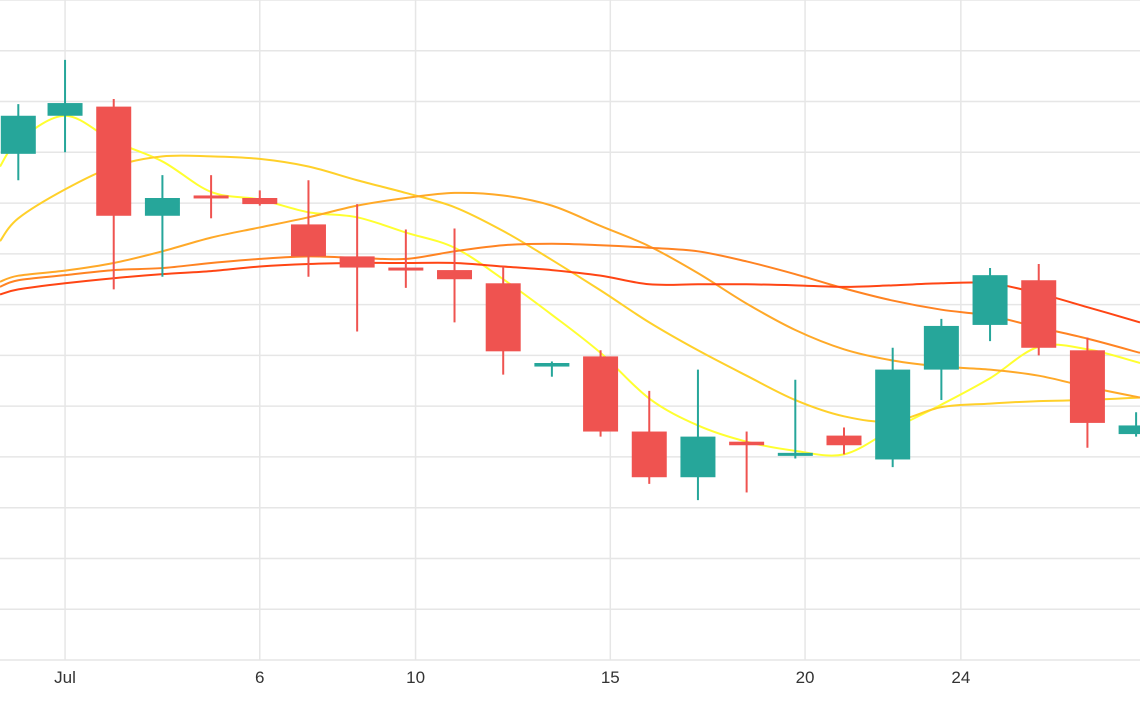  What do you see at coordinates (512, 677) in the screenshot?
I see `x-axis: Jul 6 10 15 20 24` at bounding box center [512, 677].